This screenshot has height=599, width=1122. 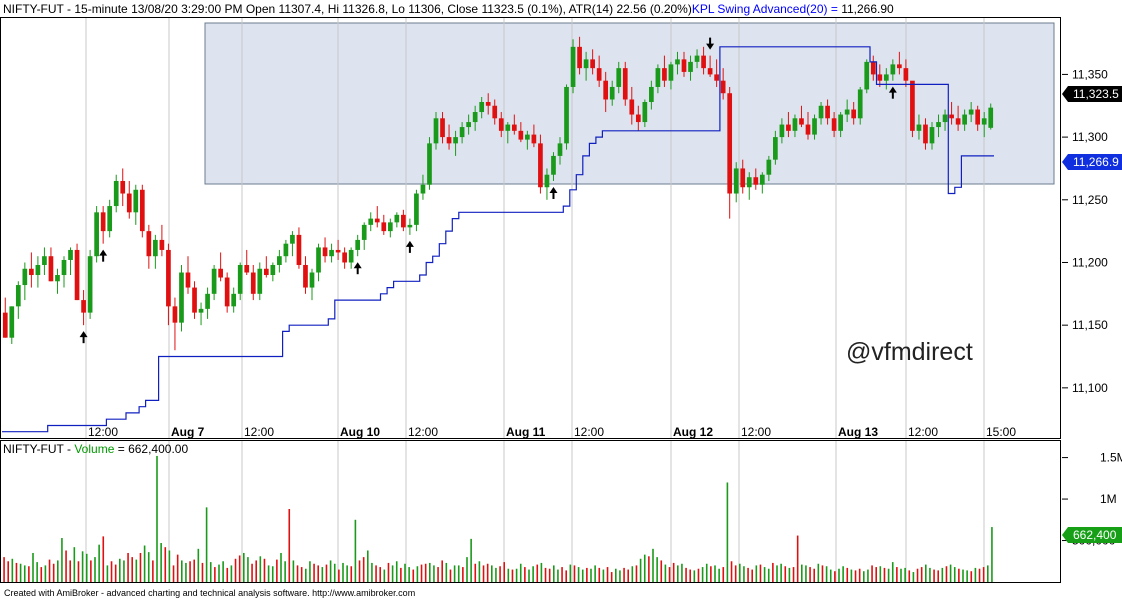 What do you see at coordinates (710, 46) in the screenshot?
I see `sell-arrow-icon` at bounding box center [710, 46].